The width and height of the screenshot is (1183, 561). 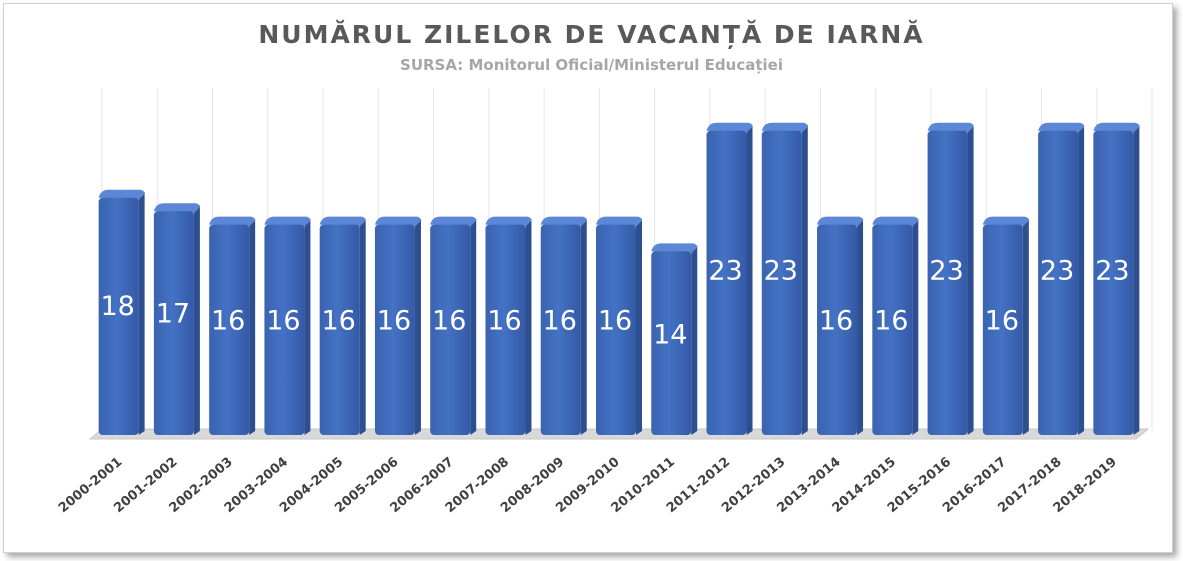 I want to click on data-label: 17, so click(x=173, y=313).